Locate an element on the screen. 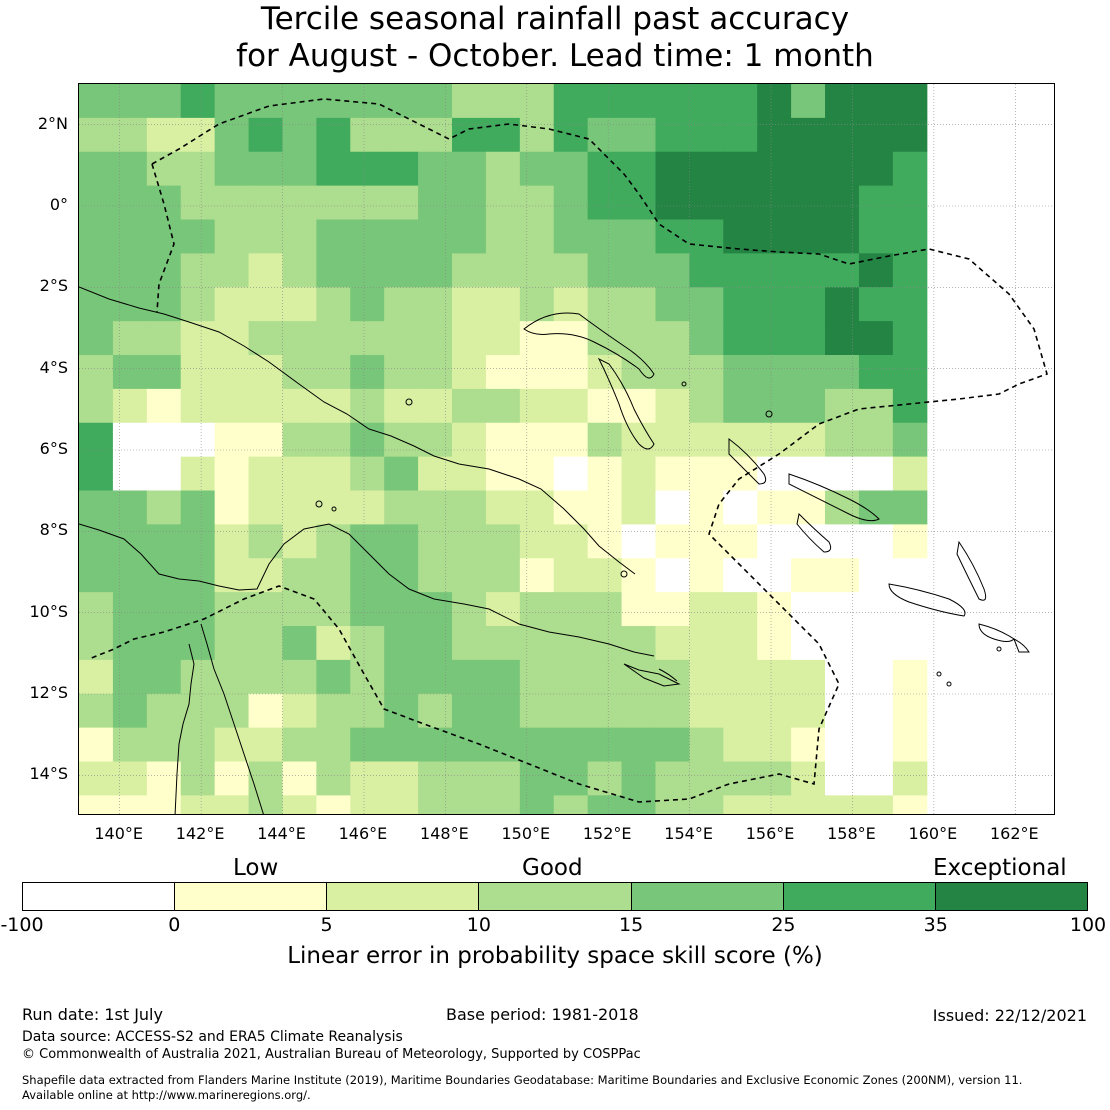 Image resolution: width=1110 pixels, height=1110 pixels. longitude-label: 162°E is located at coordinates (1014, 833).